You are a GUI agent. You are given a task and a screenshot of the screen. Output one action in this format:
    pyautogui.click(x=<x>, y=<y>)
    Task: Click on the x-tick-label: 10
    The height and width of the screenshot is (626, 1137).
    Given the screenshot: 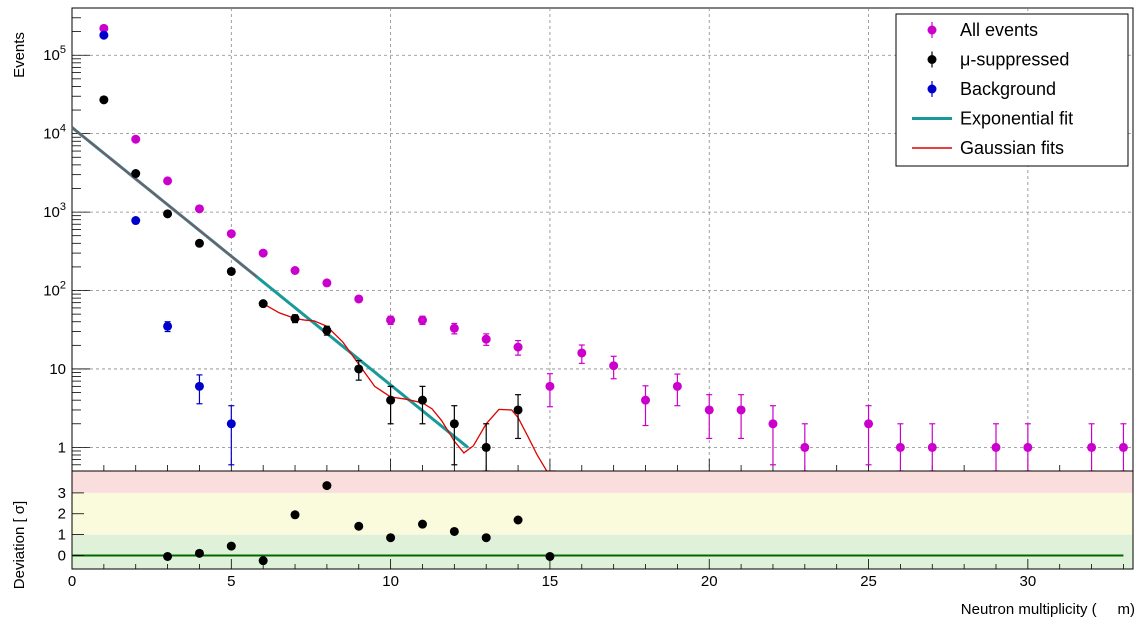 What is the action you would take?
    pyautogui.click(x=390, y=581)
    